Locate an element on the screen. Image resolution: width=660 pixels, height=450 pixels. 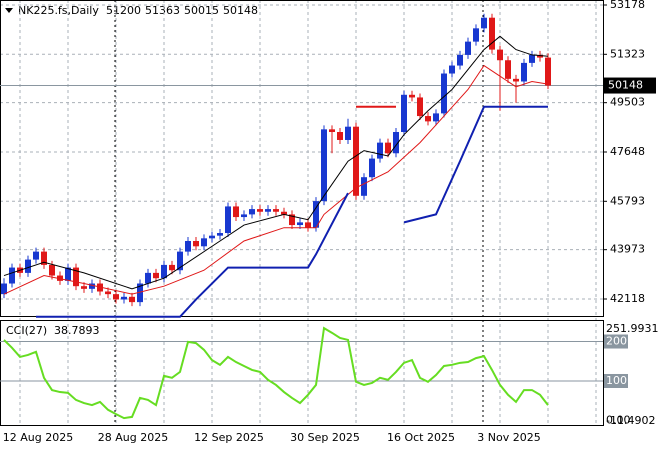
last-price-label: 50148 is located at coordinates (625, 85).